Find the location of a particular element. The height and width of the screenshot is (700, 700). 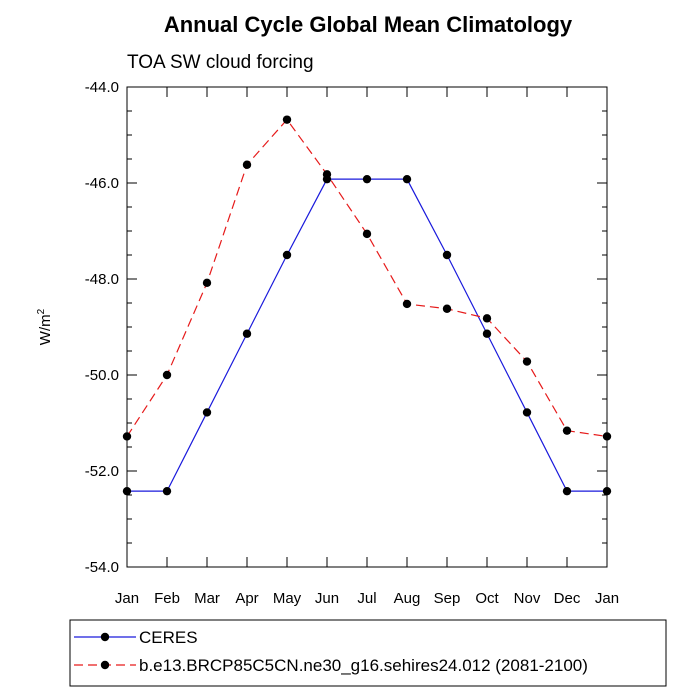

x-tick-label: Dec is located at coordinates (567, 598).